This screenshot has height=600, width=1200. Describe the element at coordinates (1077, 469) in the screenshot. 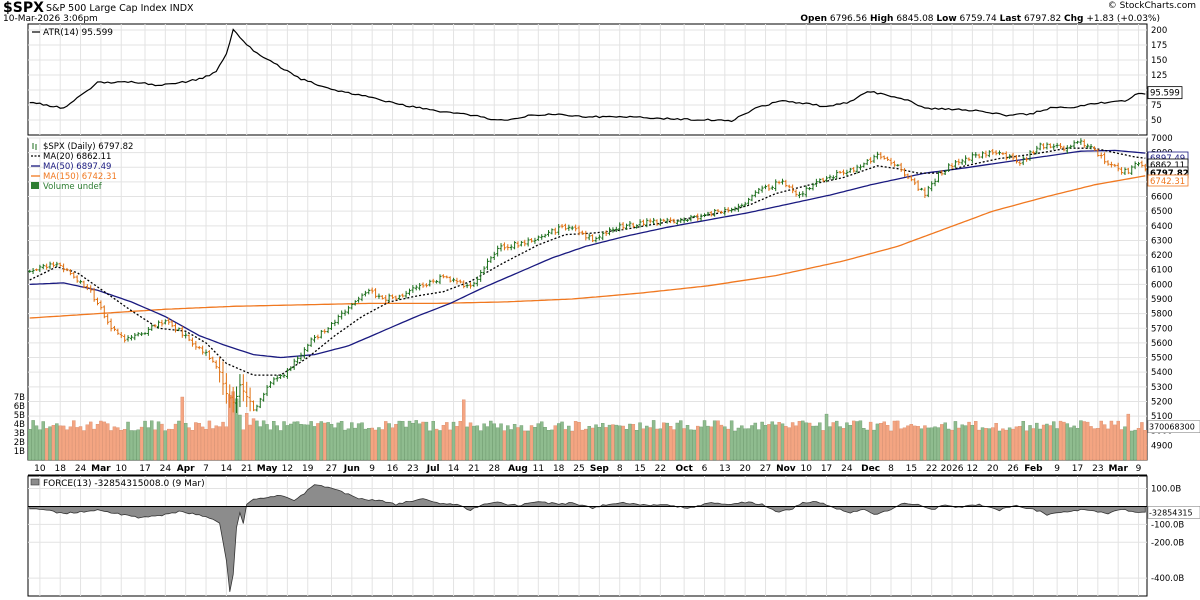

I see `x-tick-label: 17` at that location.